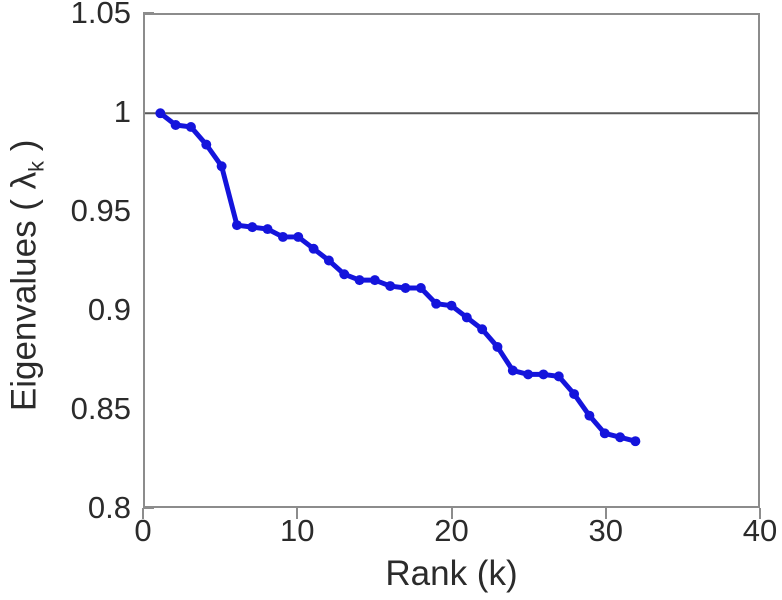  I want to click on lambda-subscript-k: k, so click(36, 166).